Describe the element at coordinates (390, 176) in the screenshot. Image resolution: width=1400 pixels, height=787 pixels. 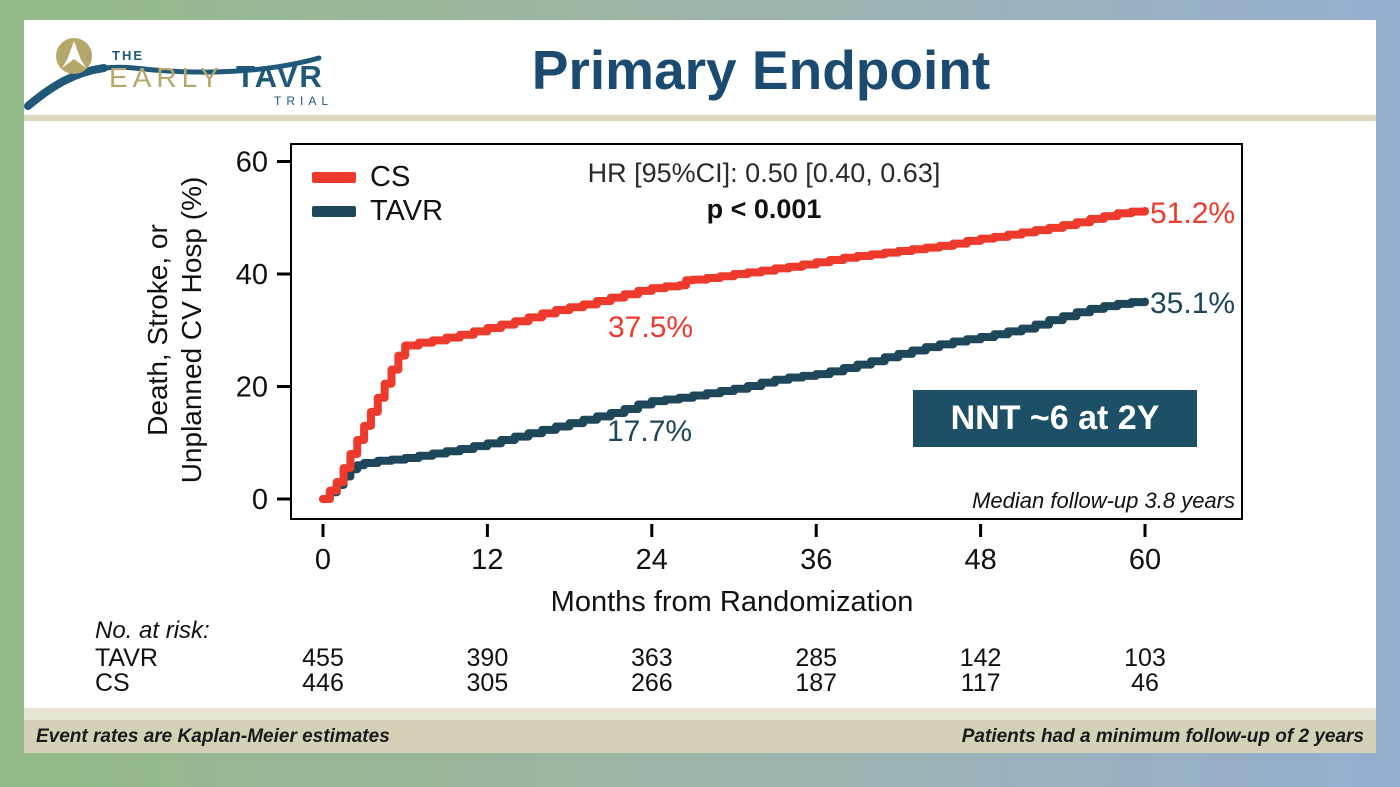
I see `legend-label-cs: CS` at that location.